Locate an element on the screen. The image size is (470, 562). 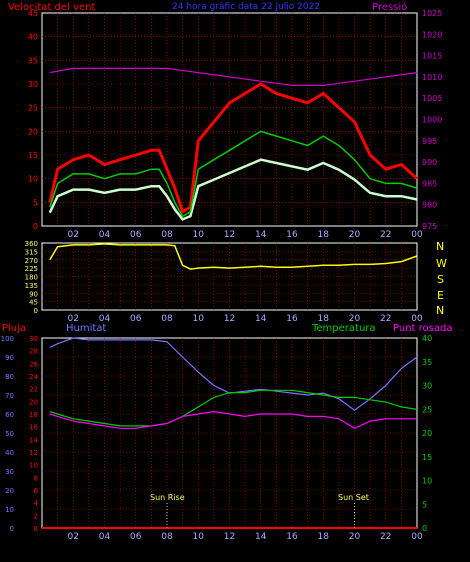
y-tick-temperature: 40 is located at coordinates (427, 338).